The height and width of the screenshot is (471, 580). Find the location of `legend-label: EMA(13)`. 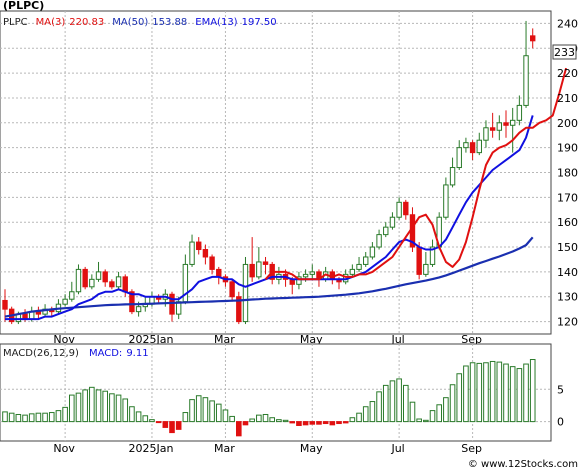

legend-label: EMA(13) is located at coordinates (216, 22).